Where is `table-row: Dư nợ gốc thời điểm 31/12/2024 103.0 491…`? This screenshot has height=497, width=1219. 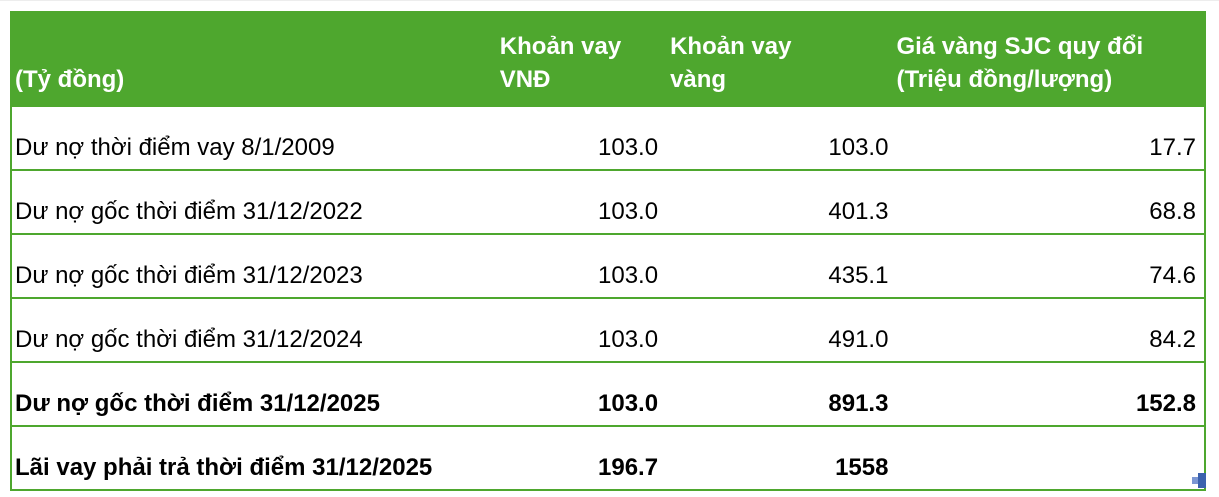 table-row: Dư nợ gốc thời điểm 31/12/2024 103.0 491… is located at coordinates (608, 329).